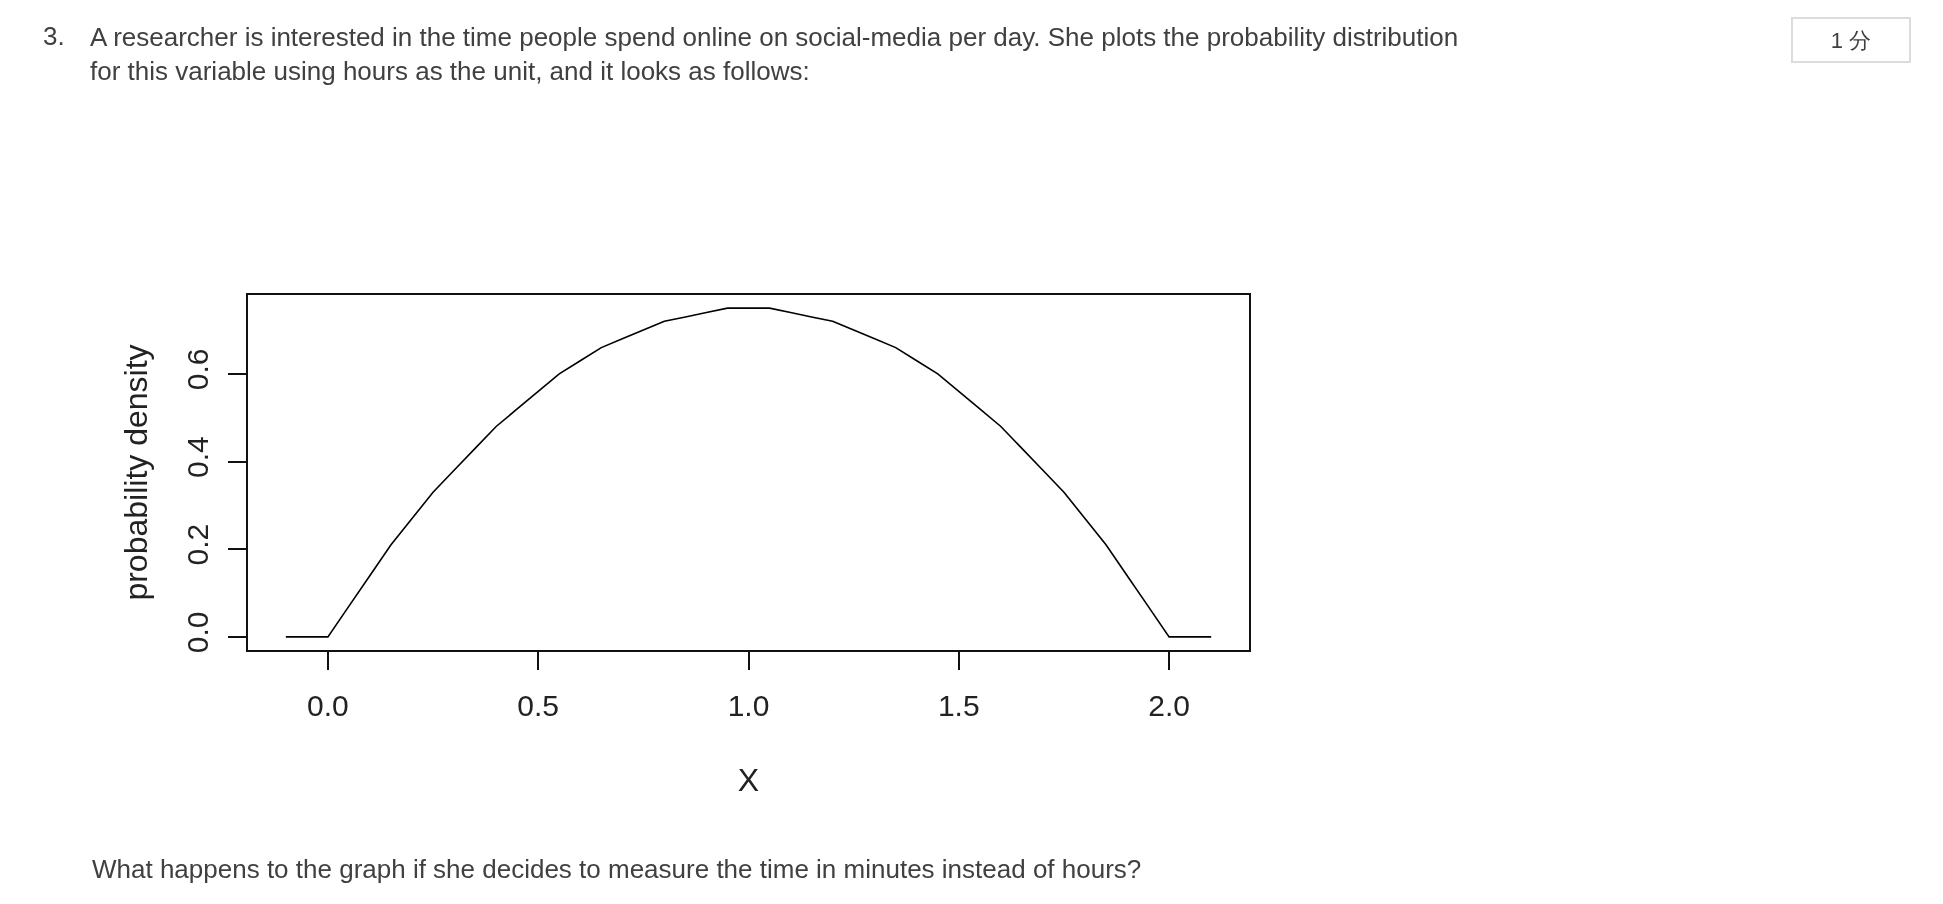 This screenshot has width=1943, height=904. What do you see at coordinates (958, 705) in the screenshot?
I see `x-tick-label: 1.5` at bounding box center [958, 705].